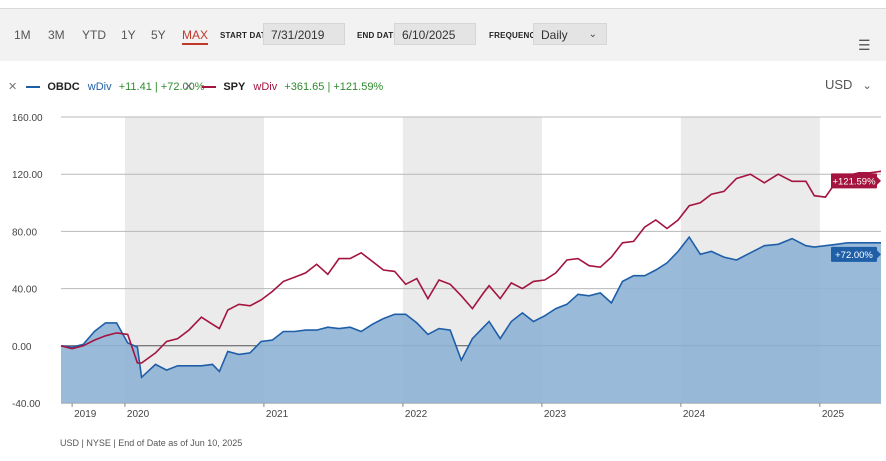 The width and height of the screenshot is (886, 461). Describe the element at coordinates (334, 86) in the screenshot. I see `spy-change: +361.65 | +121.59%` at that location.